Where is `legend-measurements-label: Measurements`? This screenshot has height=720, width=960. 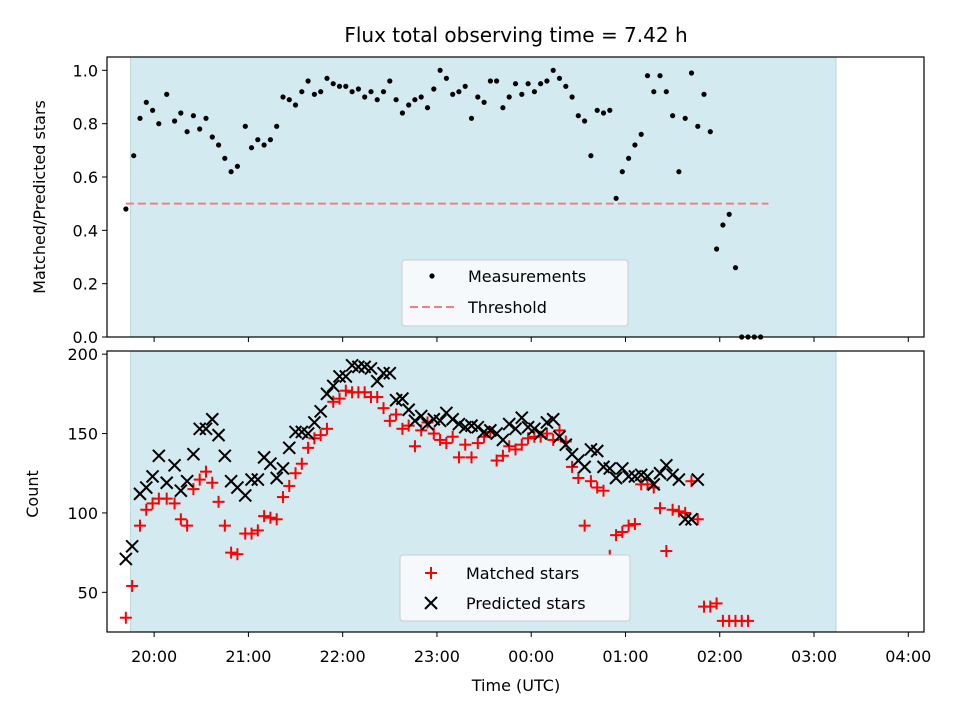 legend-measurements-label: Measurements is located at coordinates (527, 276).